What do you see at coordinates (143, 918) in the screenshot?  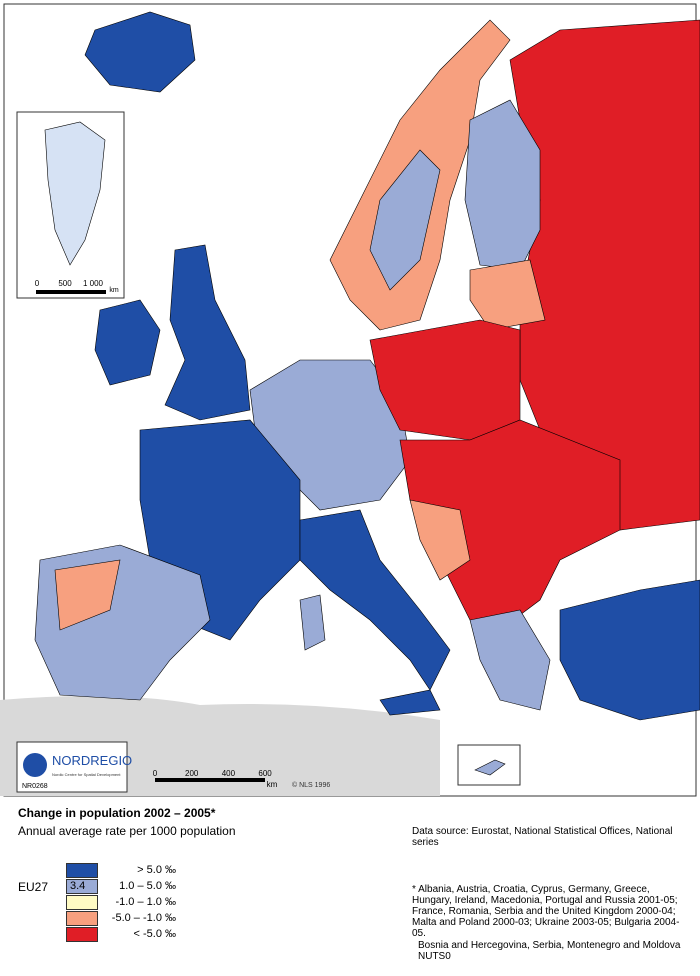 I see `legend-label: -5.0 – -1.0 ‰` at bounding box center [143, 918].